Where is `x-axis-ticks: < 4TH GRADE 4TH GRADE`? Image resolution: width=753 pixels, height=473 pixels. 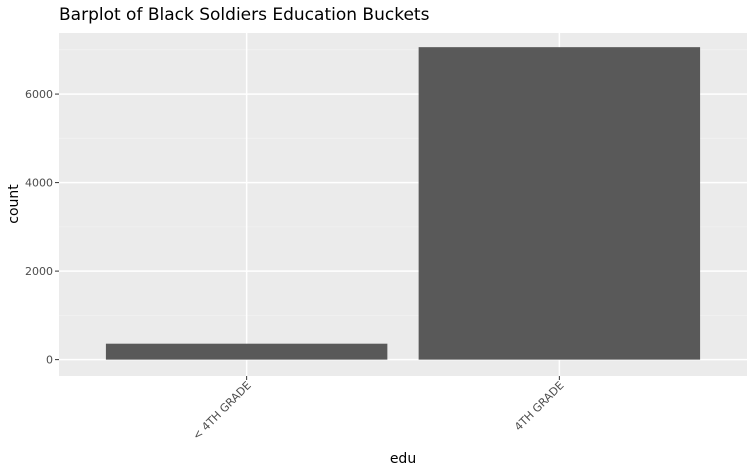
x-axis-ticks: < 4TH GRADE 4TH GRADE is located at coordinates (378, 409).